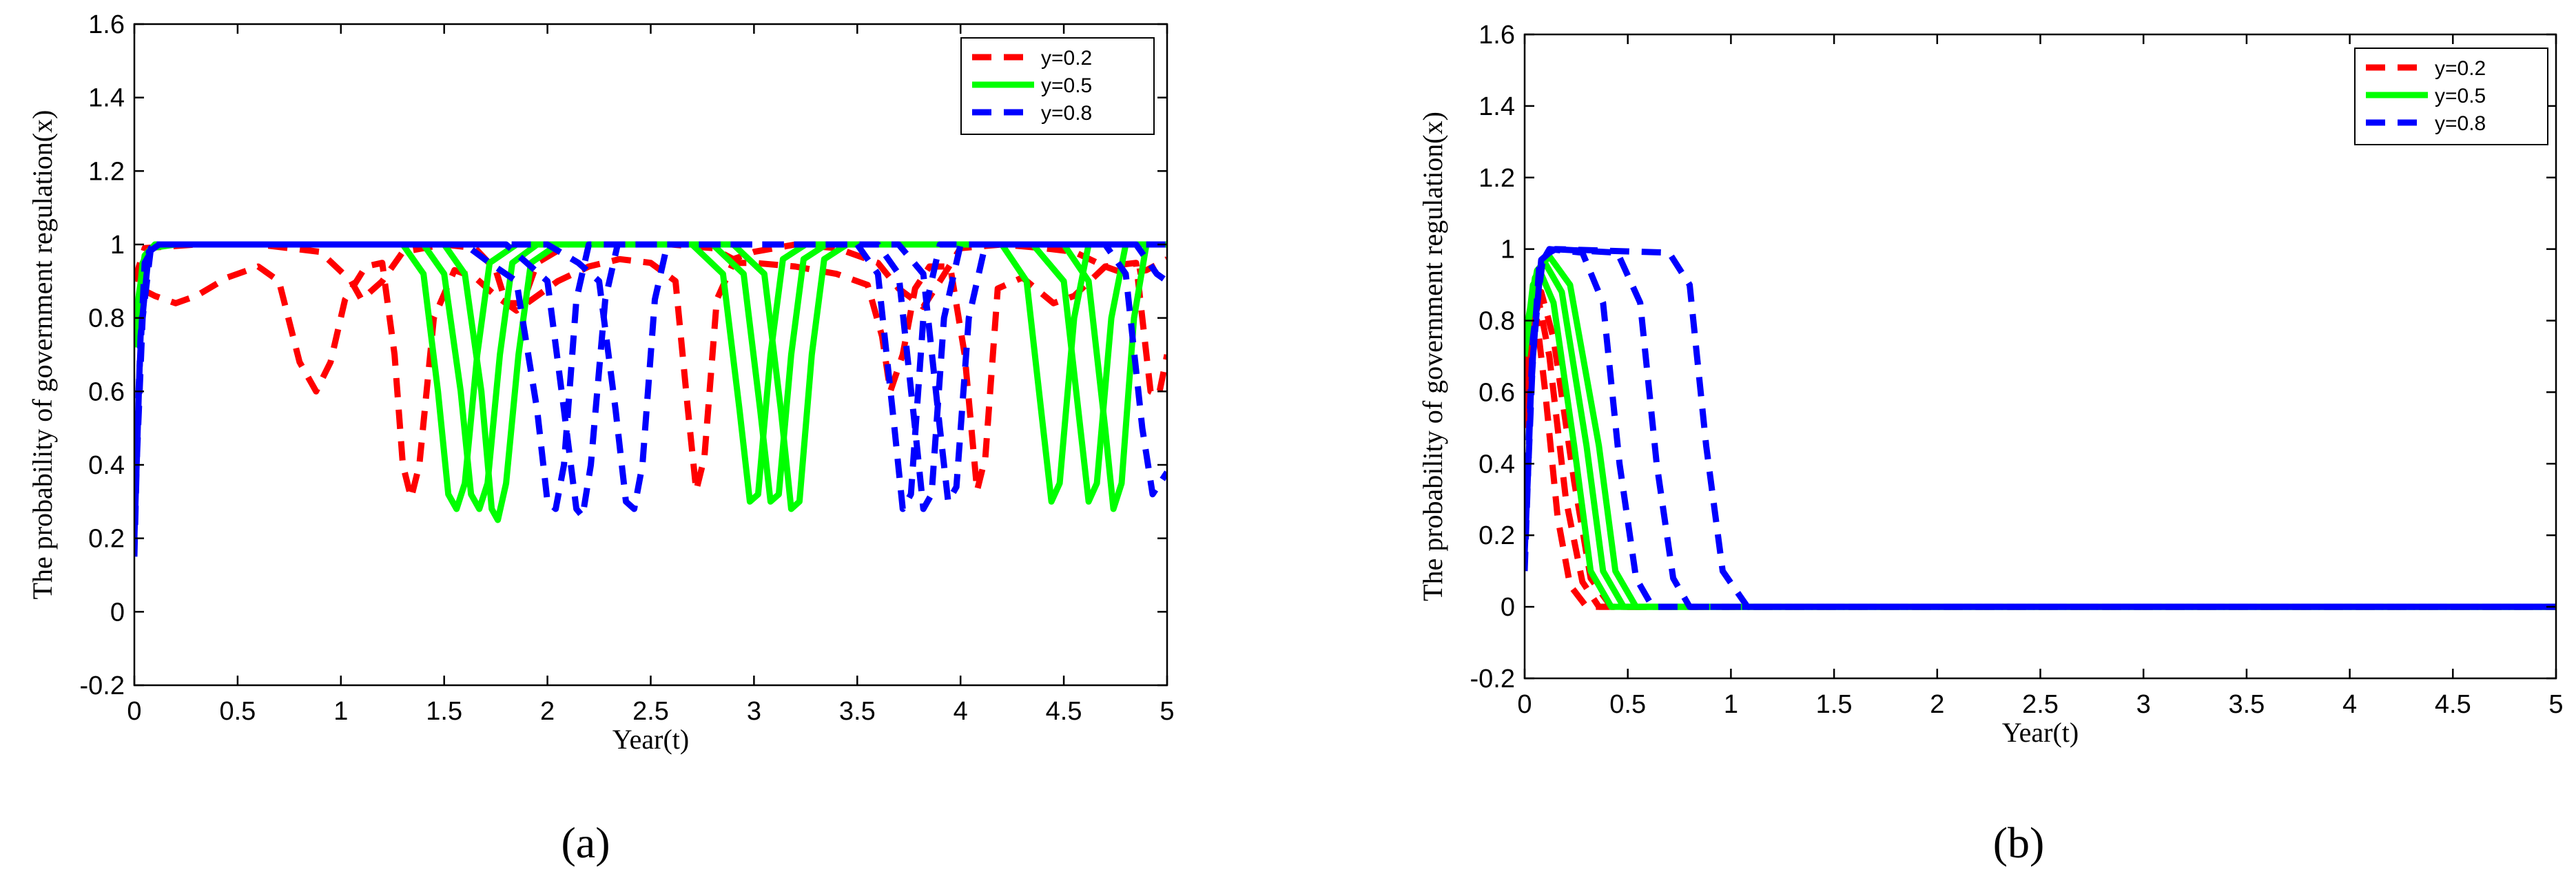 Image resolution: width=2576 pixels, height=876 pixels. I want to click on panel-caption: (a), so click(585, 842).